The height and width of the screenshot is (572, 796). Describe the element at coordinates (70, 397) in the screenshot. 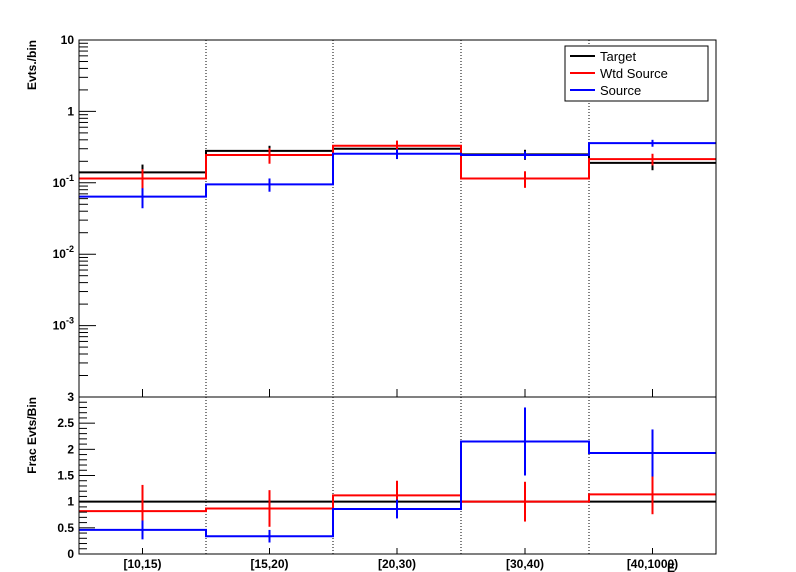

I see `bottom-y-tick-label: 3` at that location.